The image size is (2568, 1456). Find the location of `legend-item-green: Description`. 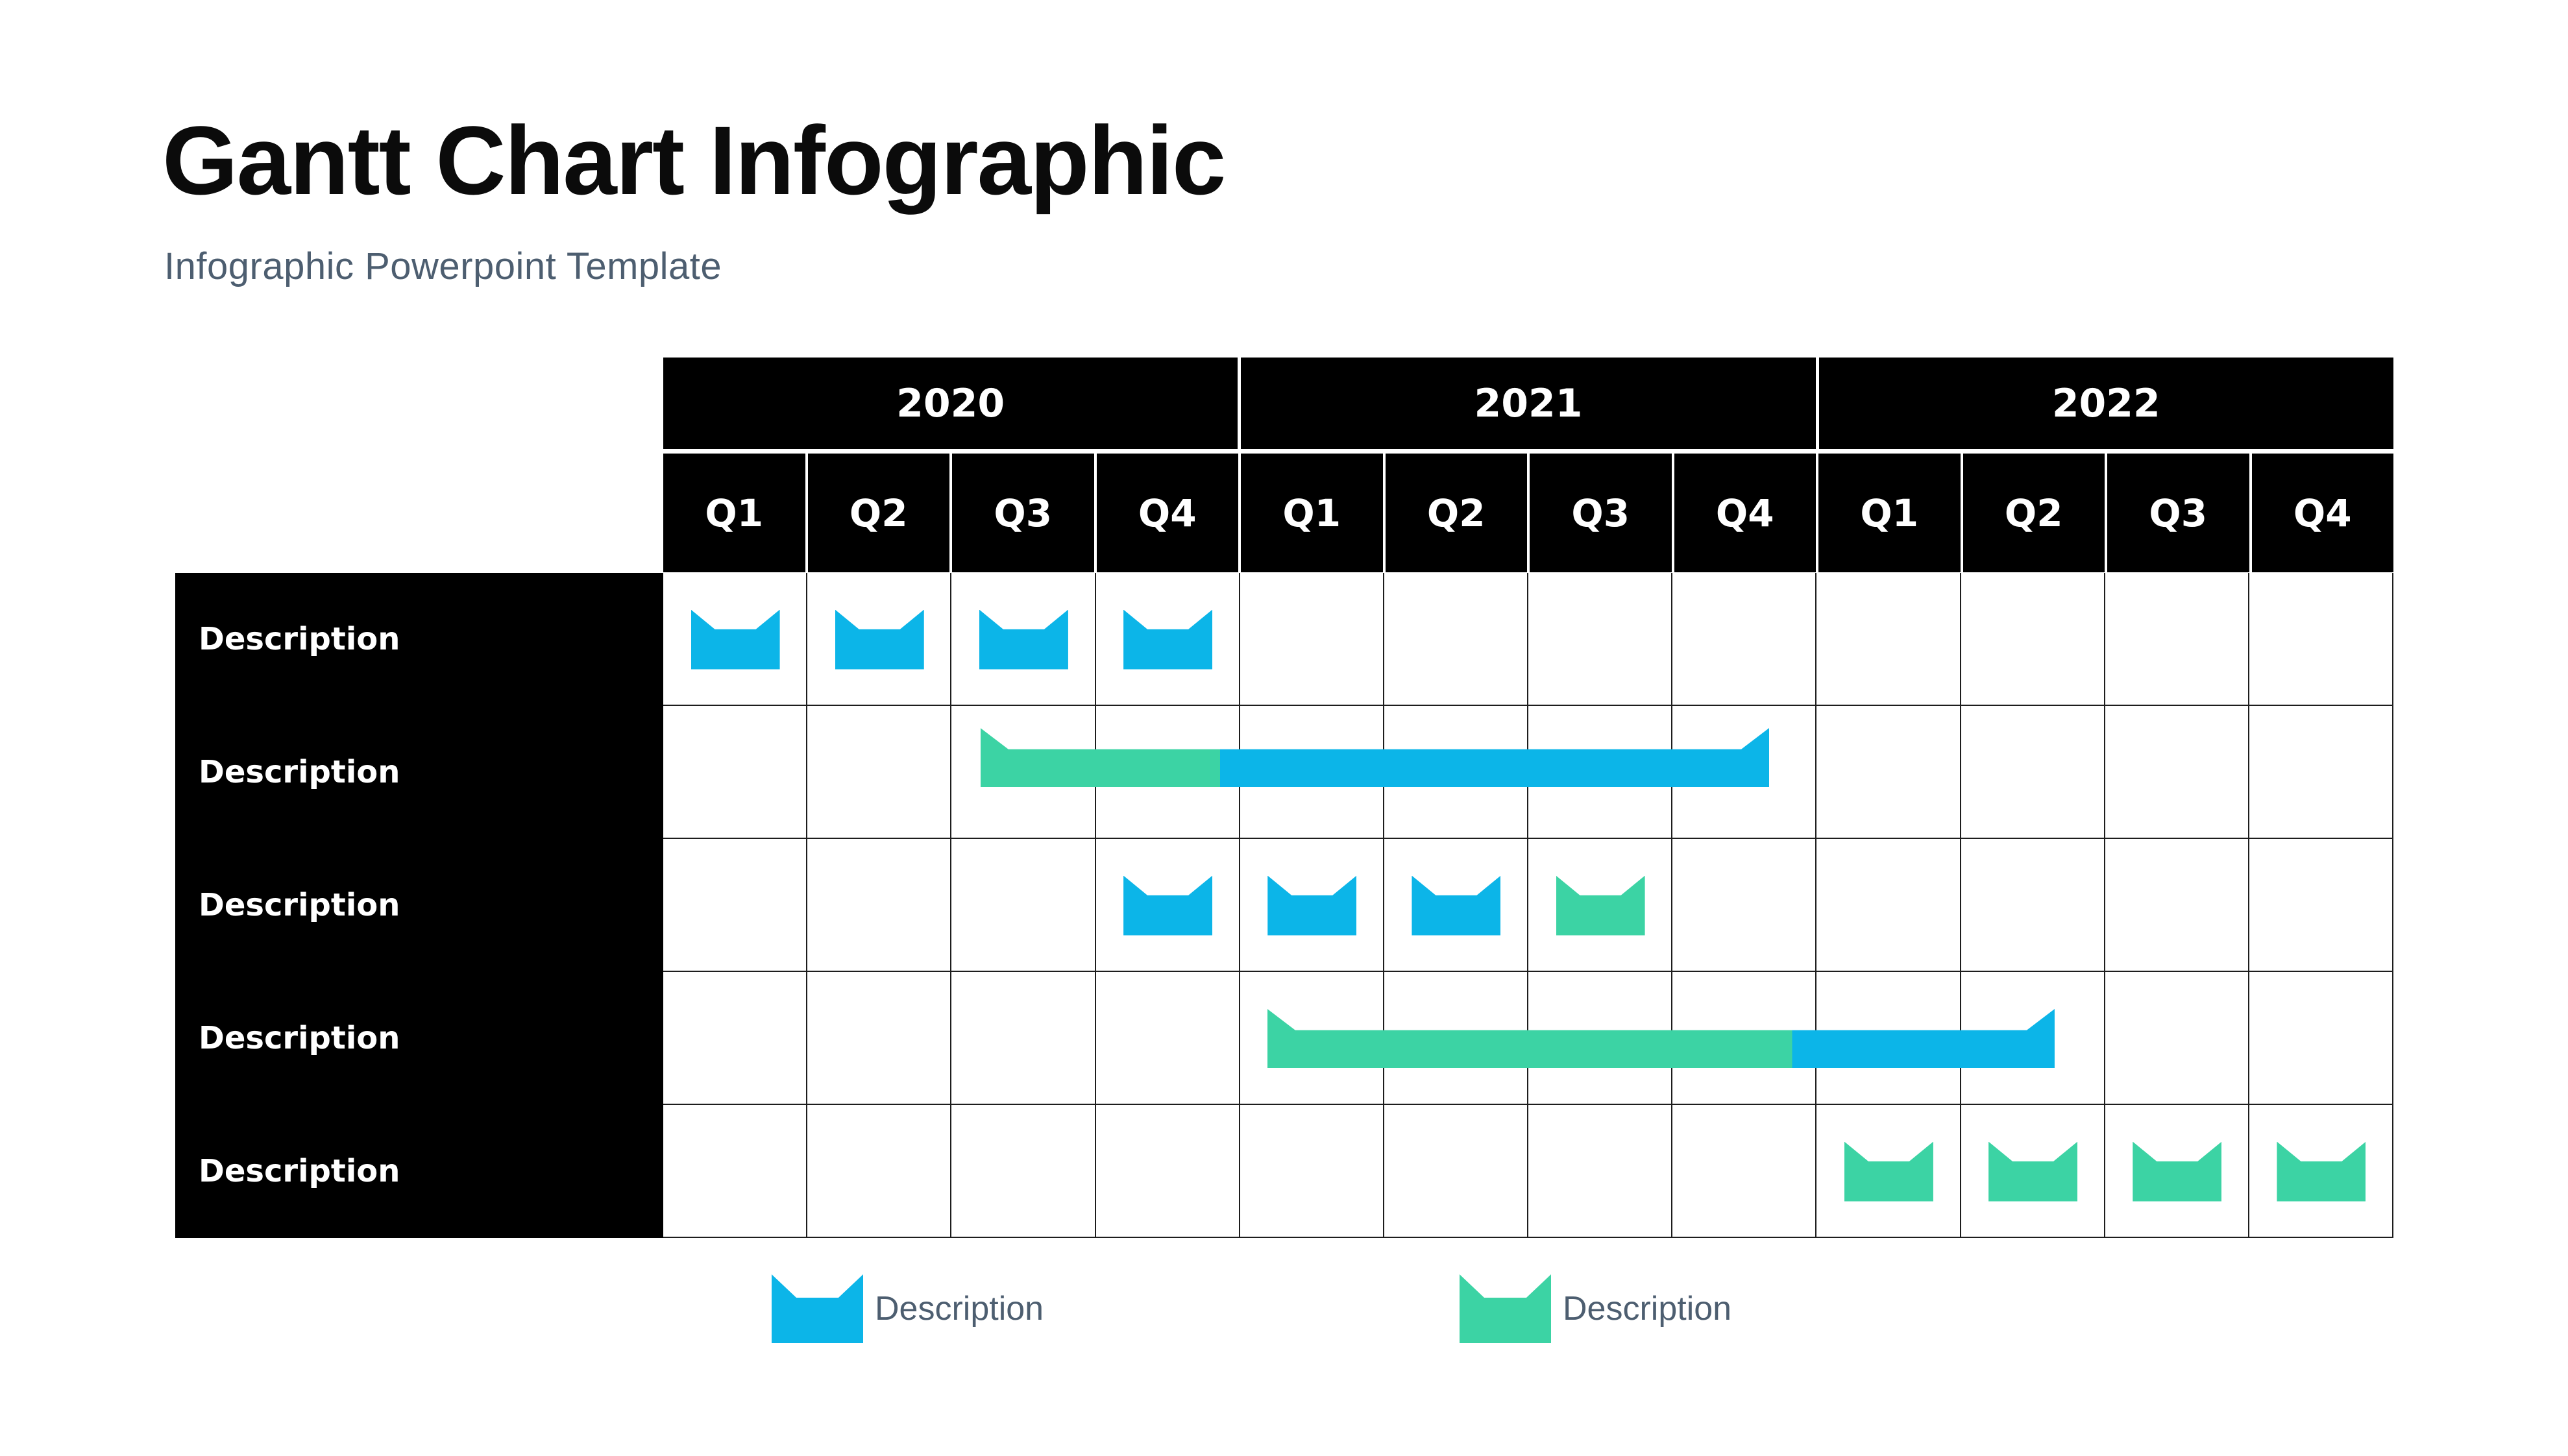

legend-item-green: Description is located at coordinates (1595, 1308).